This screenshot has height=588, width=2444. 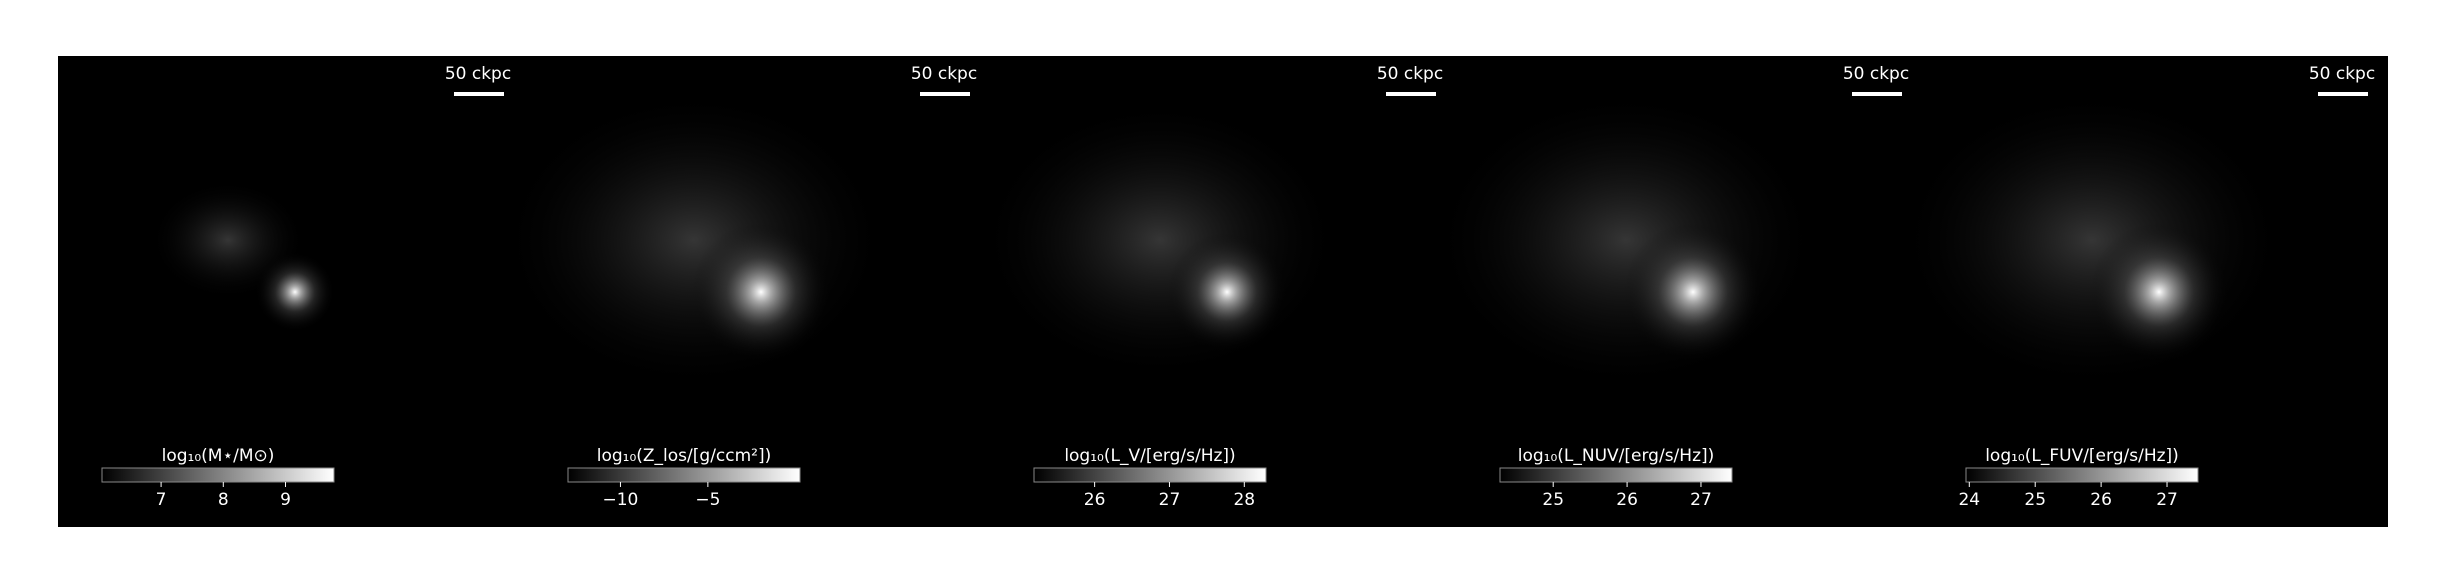 I want to click on colorbar-tick-label: 8, so click(x=223, y=500).